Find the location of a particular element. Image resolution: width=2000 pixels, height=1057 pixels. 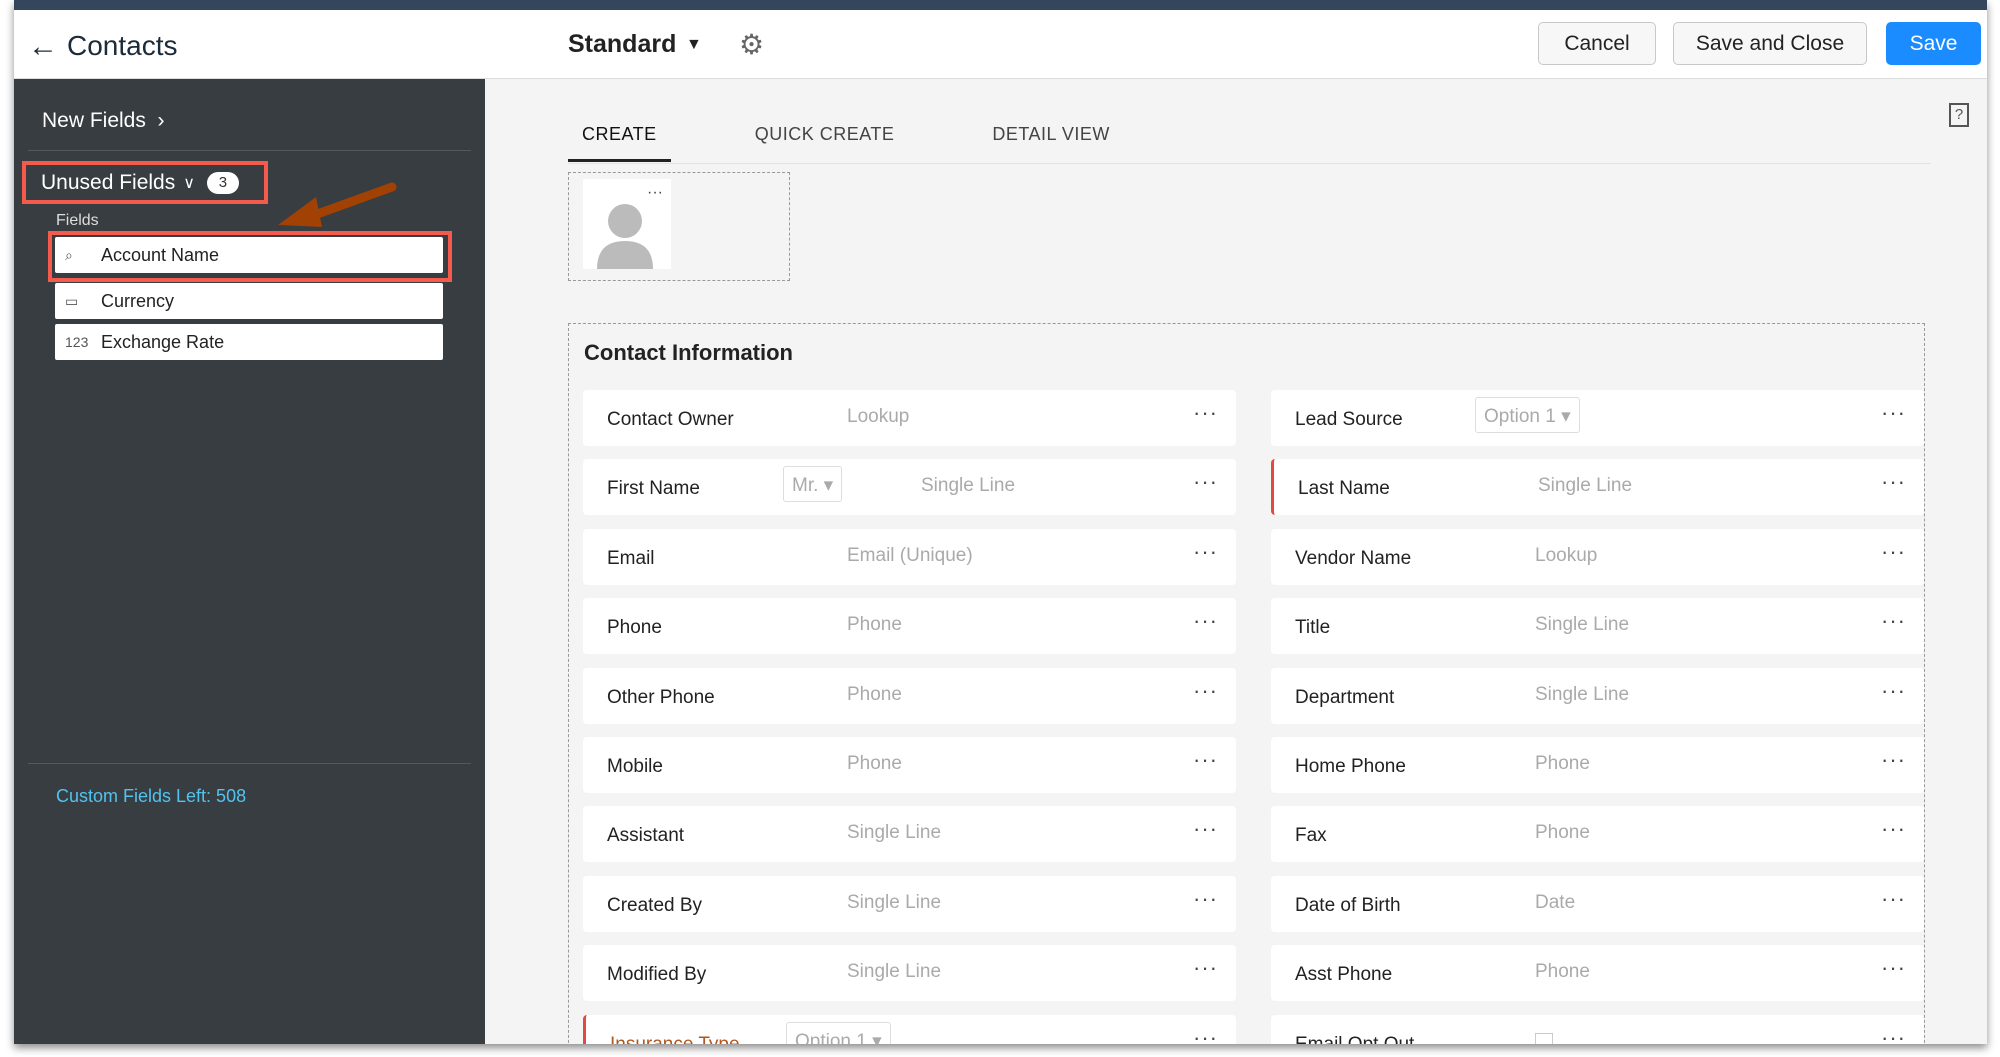

unused-fields-label: Unused Fields is located at coordinates (108, 182).